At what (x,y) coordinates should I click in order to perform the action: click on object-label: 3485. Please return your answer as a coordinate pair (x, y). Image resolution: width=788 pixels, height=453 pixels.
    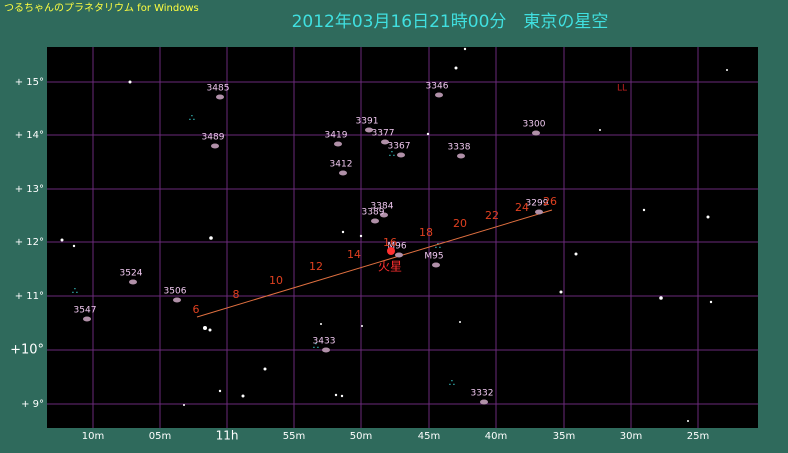
    Looking at the image, I should click on (218, 89).